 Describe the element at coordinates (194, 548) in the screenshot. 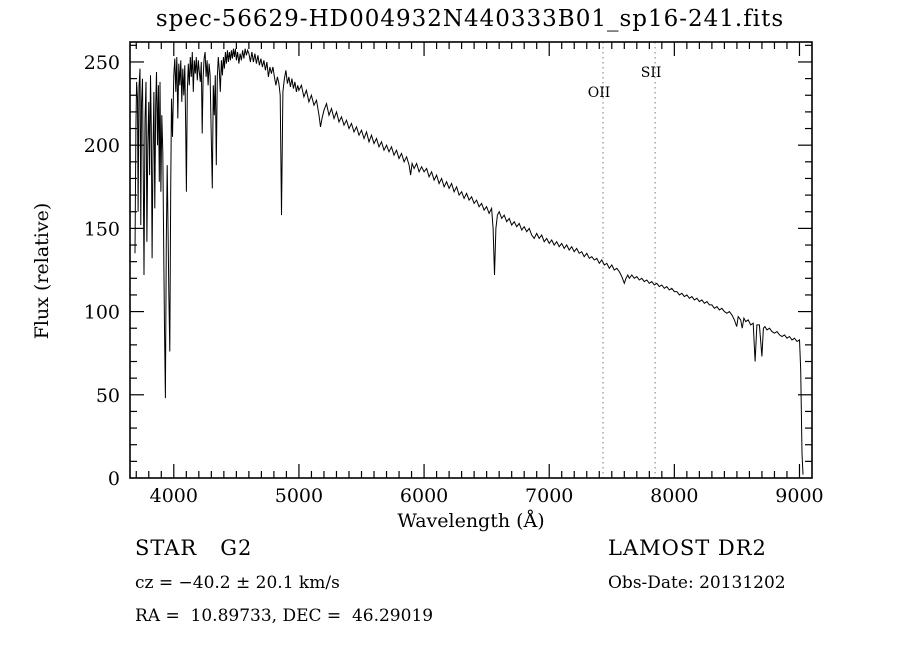

I see `object-class-label: STAR G2` at that location.